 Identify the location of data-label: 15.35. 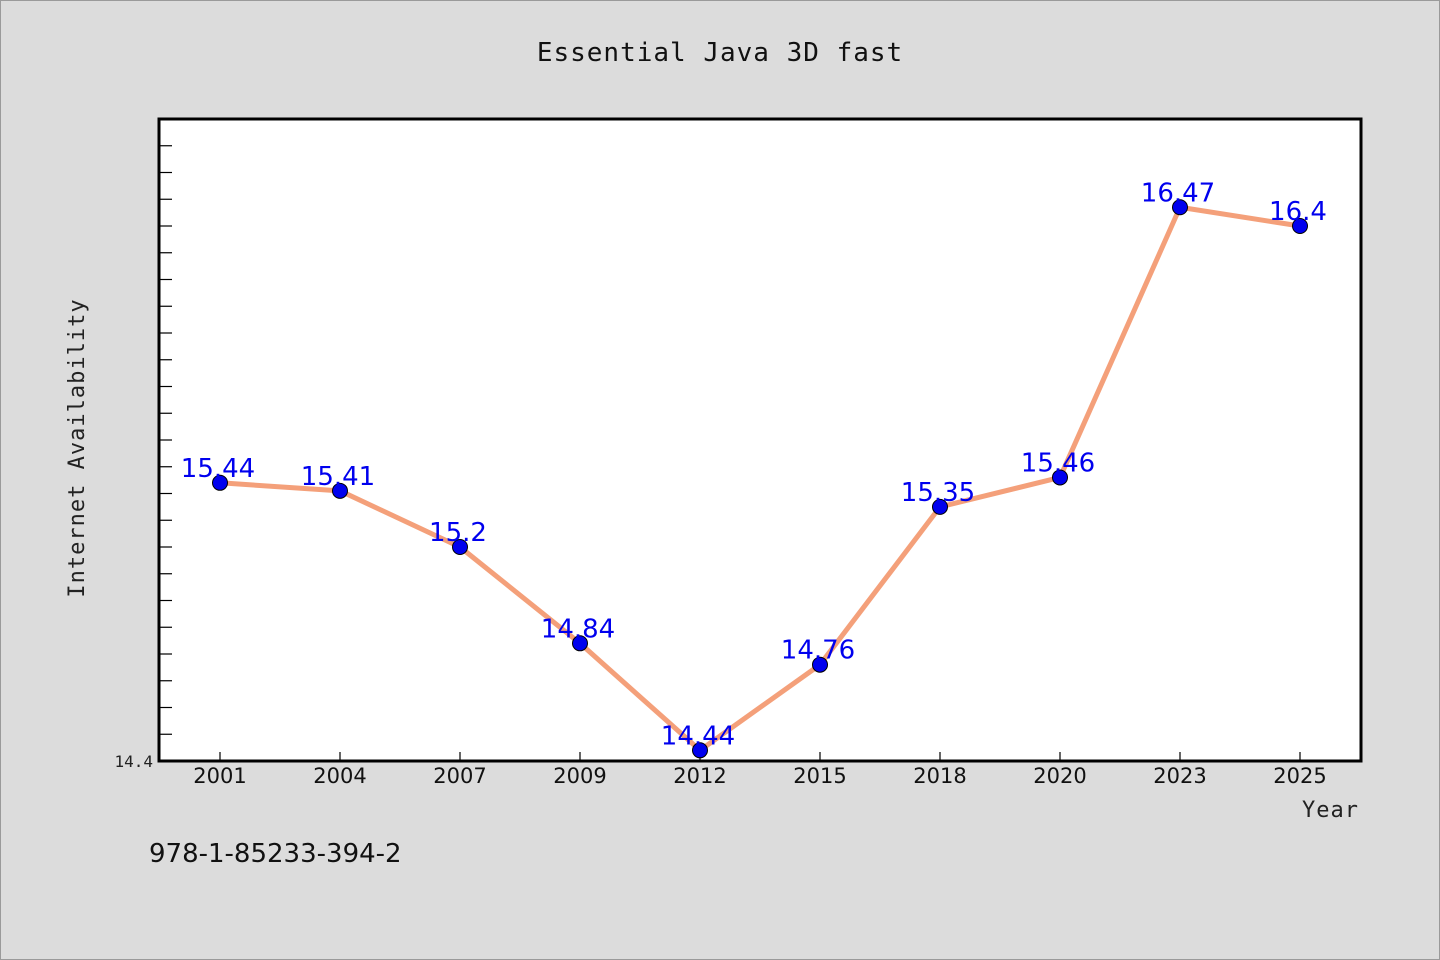
(938, 493).